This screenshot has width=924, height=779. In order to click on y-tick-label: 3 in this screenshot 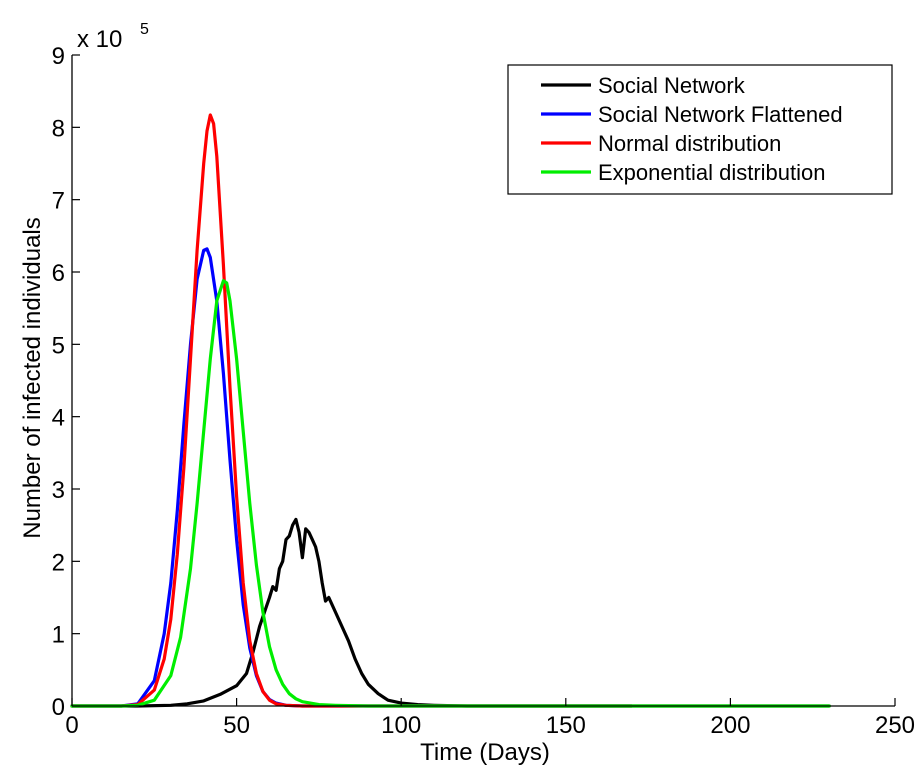, I will do `click(58, 490)`.